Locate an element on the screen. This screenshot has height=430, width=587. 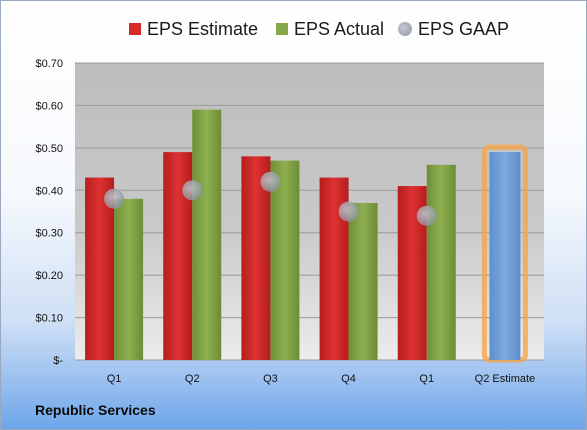
legend-swatch-gaap is located at coordinates (405, 29).